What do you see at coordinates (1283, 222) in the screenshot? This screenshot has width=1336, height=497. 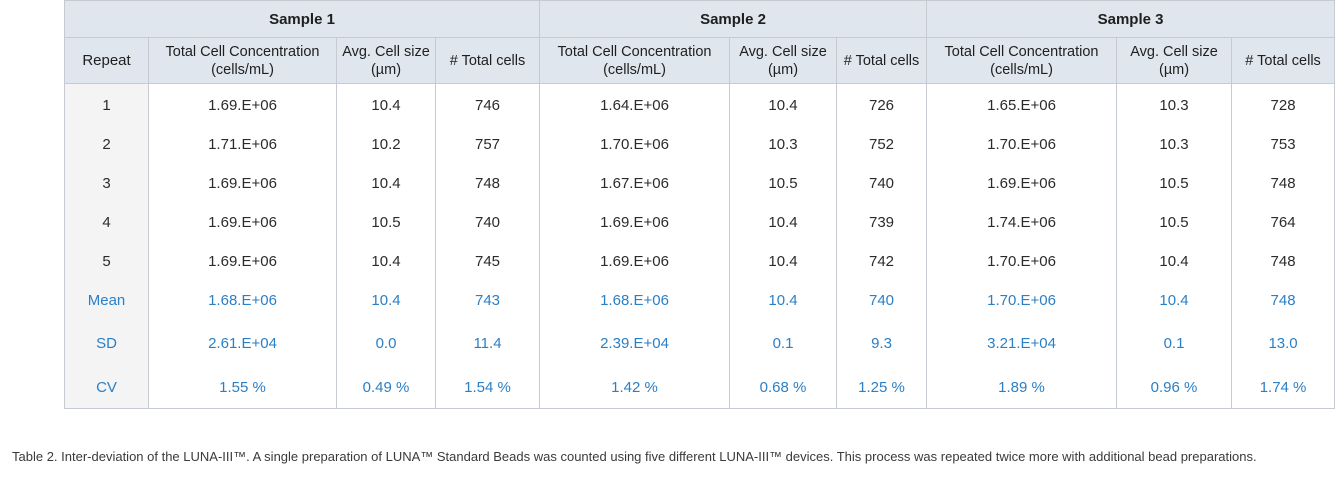 I see `table-cell: 764` at bounding box center [1283, 222].